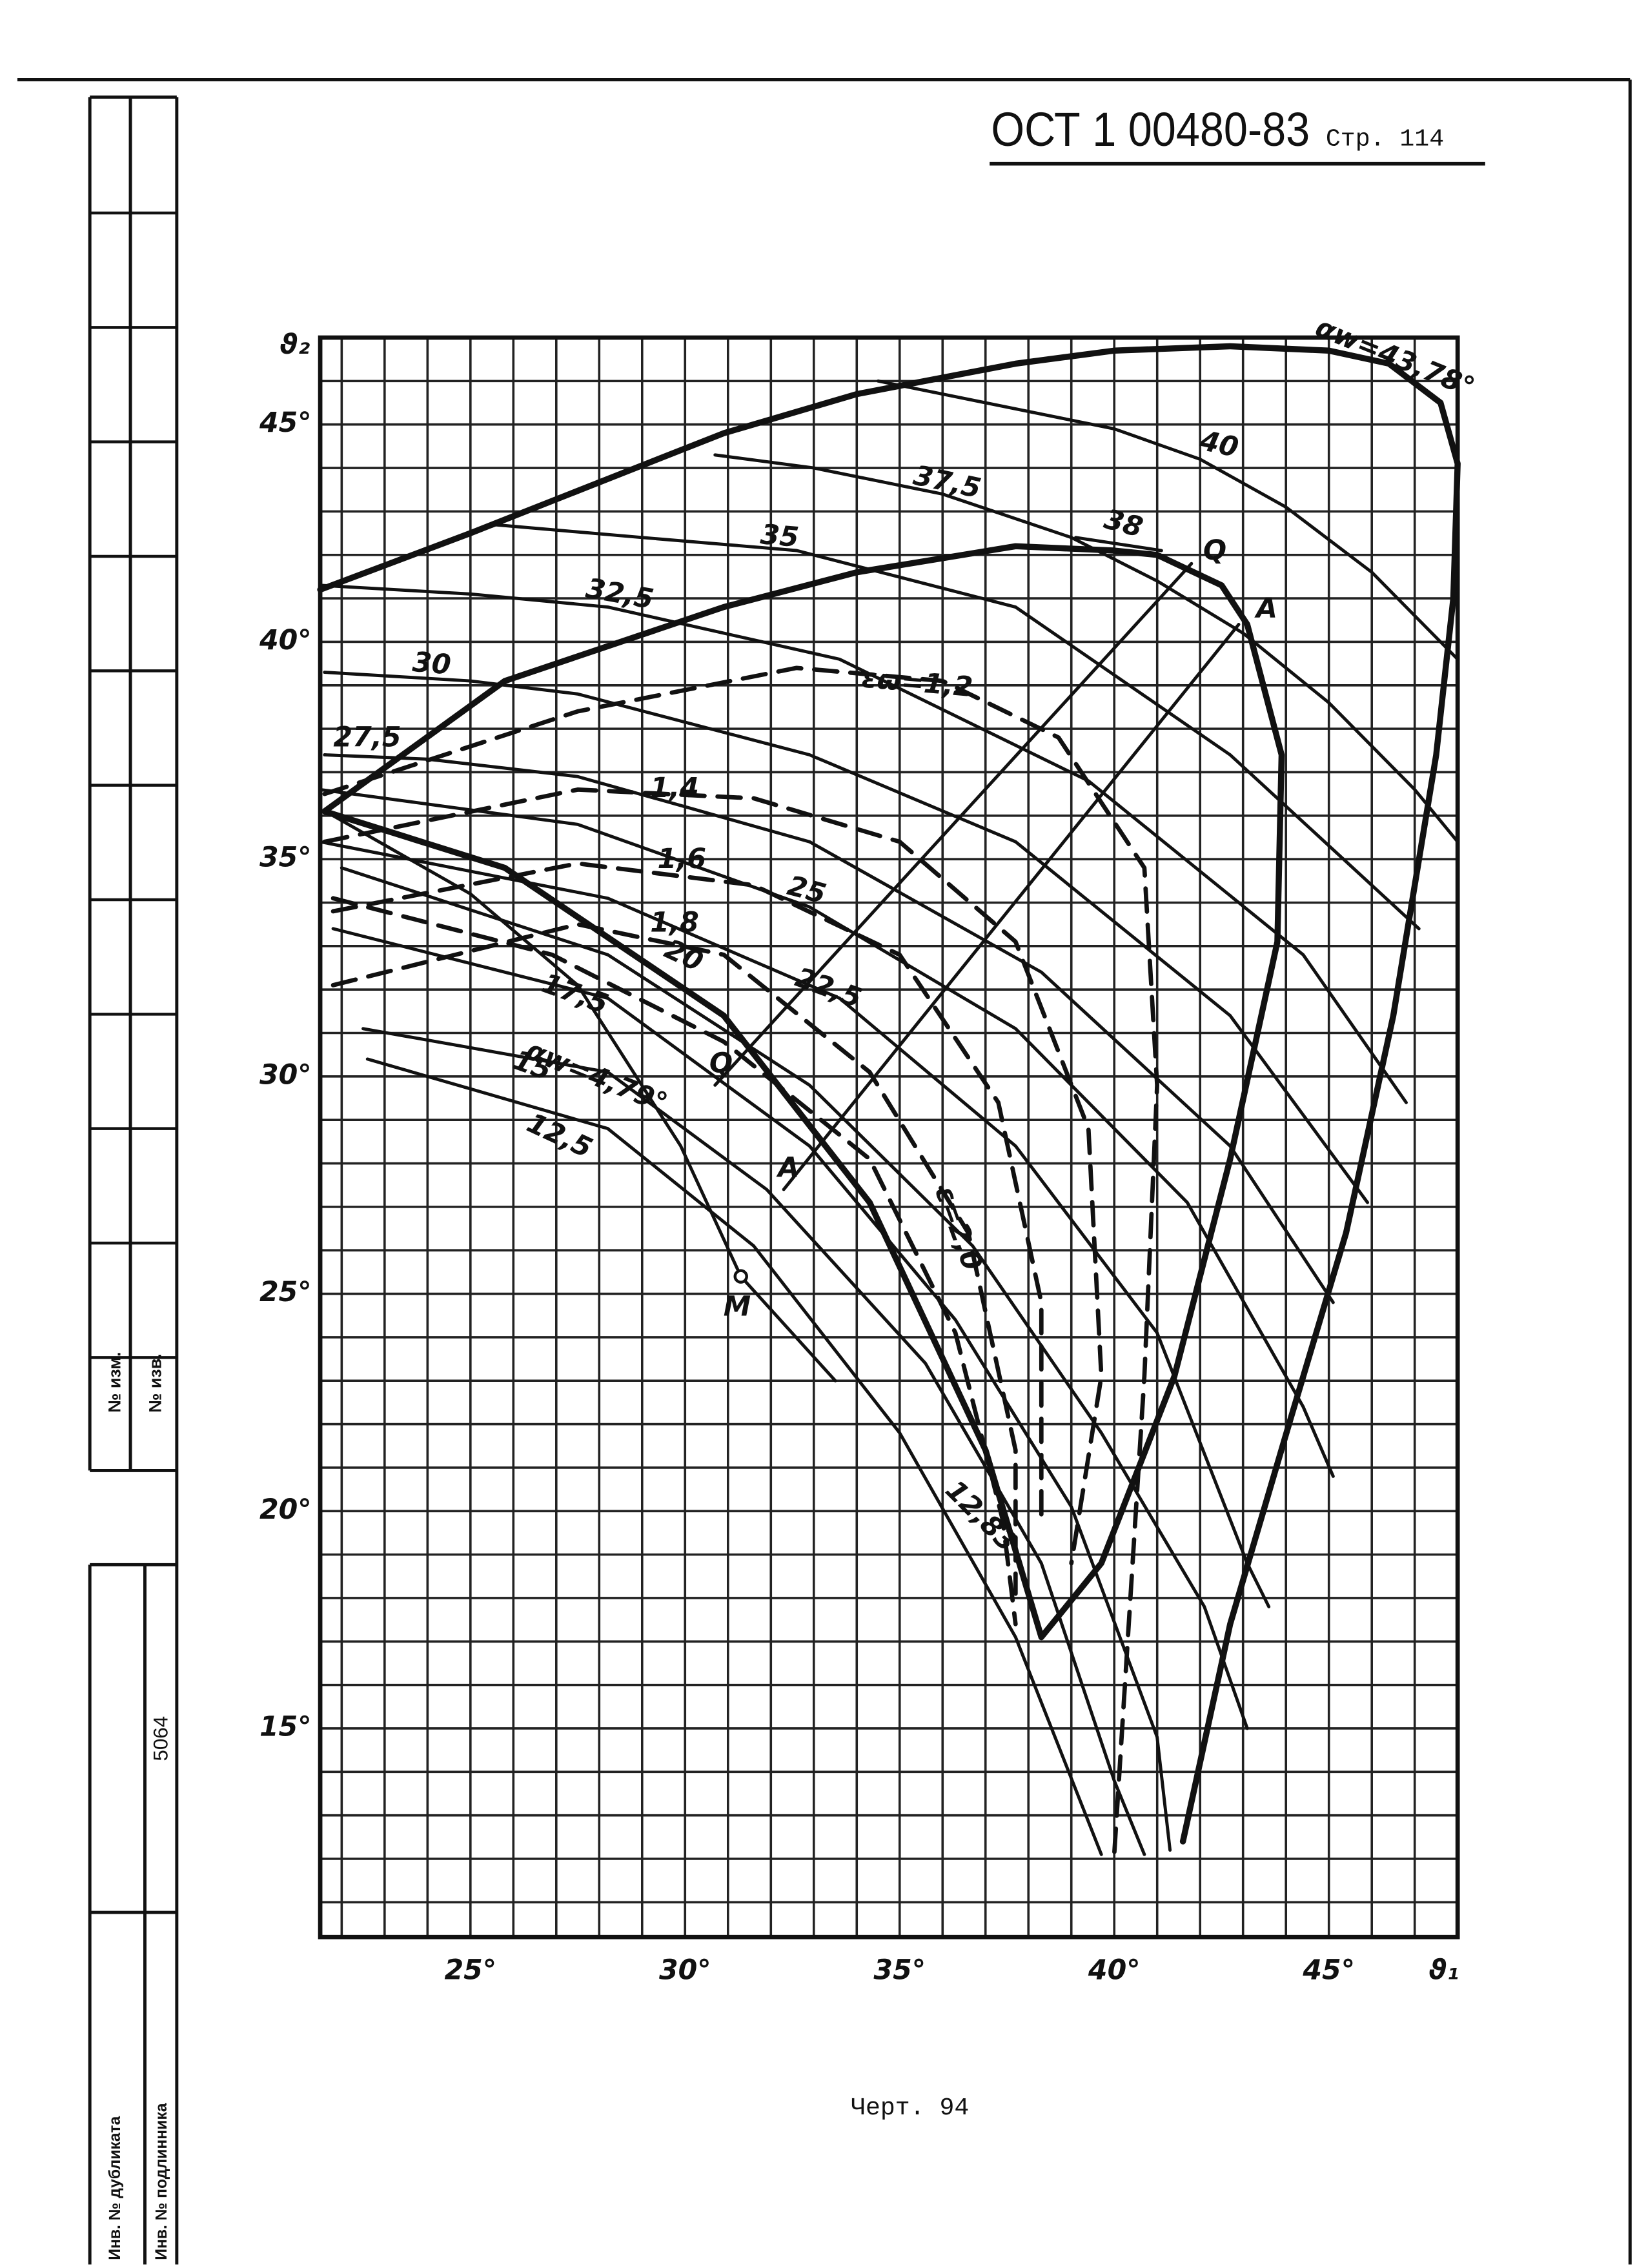  What do you see at coordinates (910, 2108) in the screenshot?
I see `caption: Черт. 94` at bounding box center [910, 2108].